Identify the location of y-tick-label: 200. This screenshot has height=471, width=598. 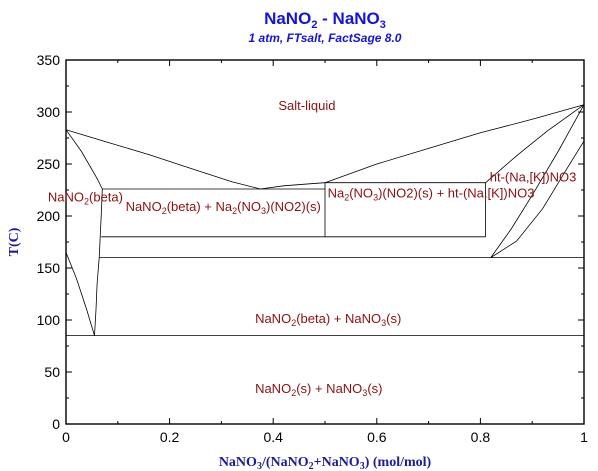
(49, 216).